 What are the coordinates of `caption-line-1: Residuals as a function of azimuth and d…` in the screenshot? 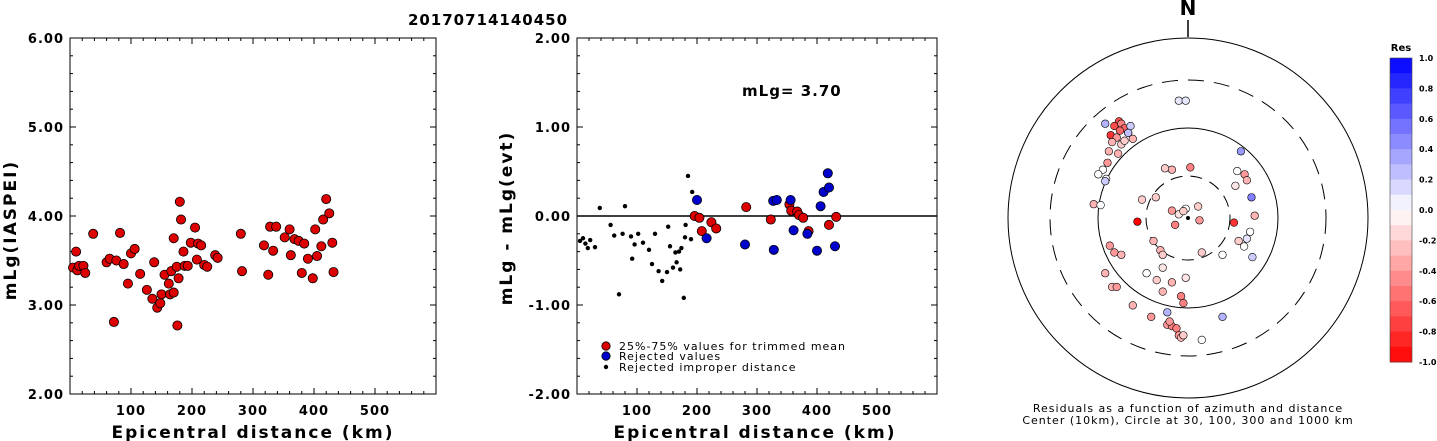 It's located at (1188, 408).